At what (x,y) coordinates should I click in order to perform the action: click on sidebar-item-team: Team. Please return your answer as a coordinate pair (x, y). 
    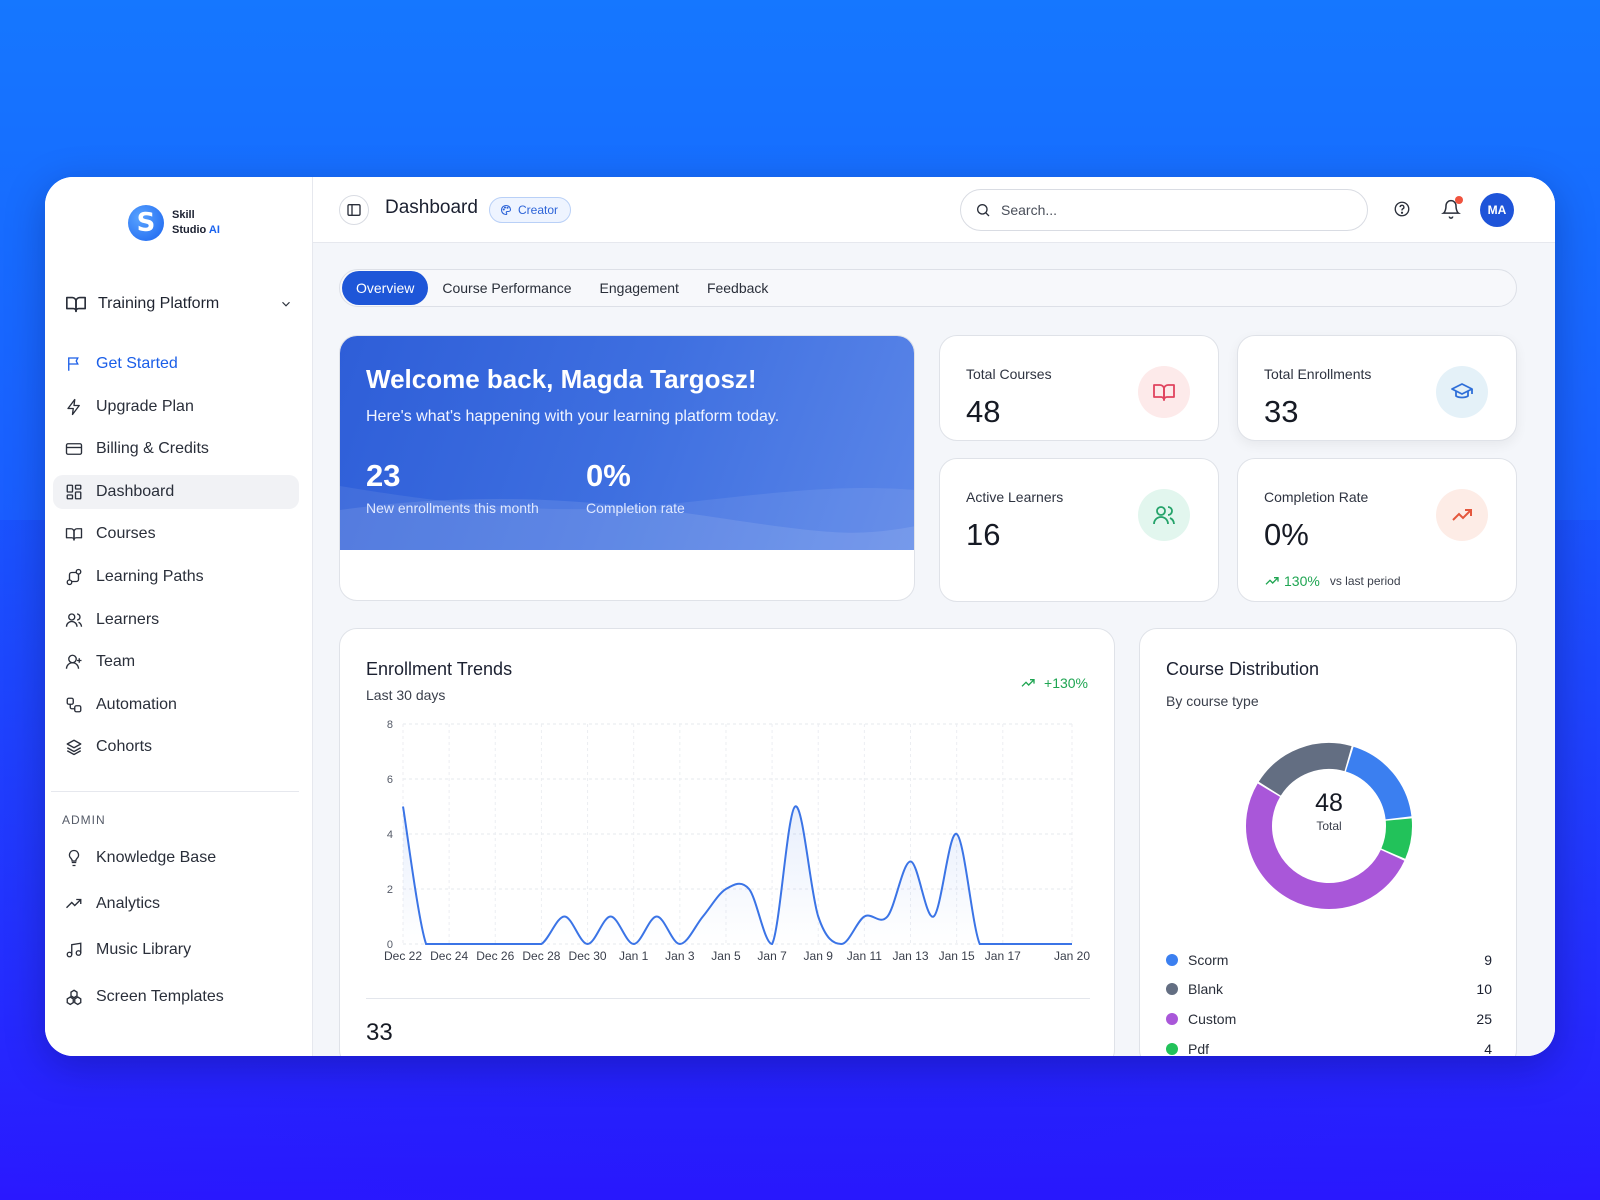
    Looking at the image, I should click on (176, 662).